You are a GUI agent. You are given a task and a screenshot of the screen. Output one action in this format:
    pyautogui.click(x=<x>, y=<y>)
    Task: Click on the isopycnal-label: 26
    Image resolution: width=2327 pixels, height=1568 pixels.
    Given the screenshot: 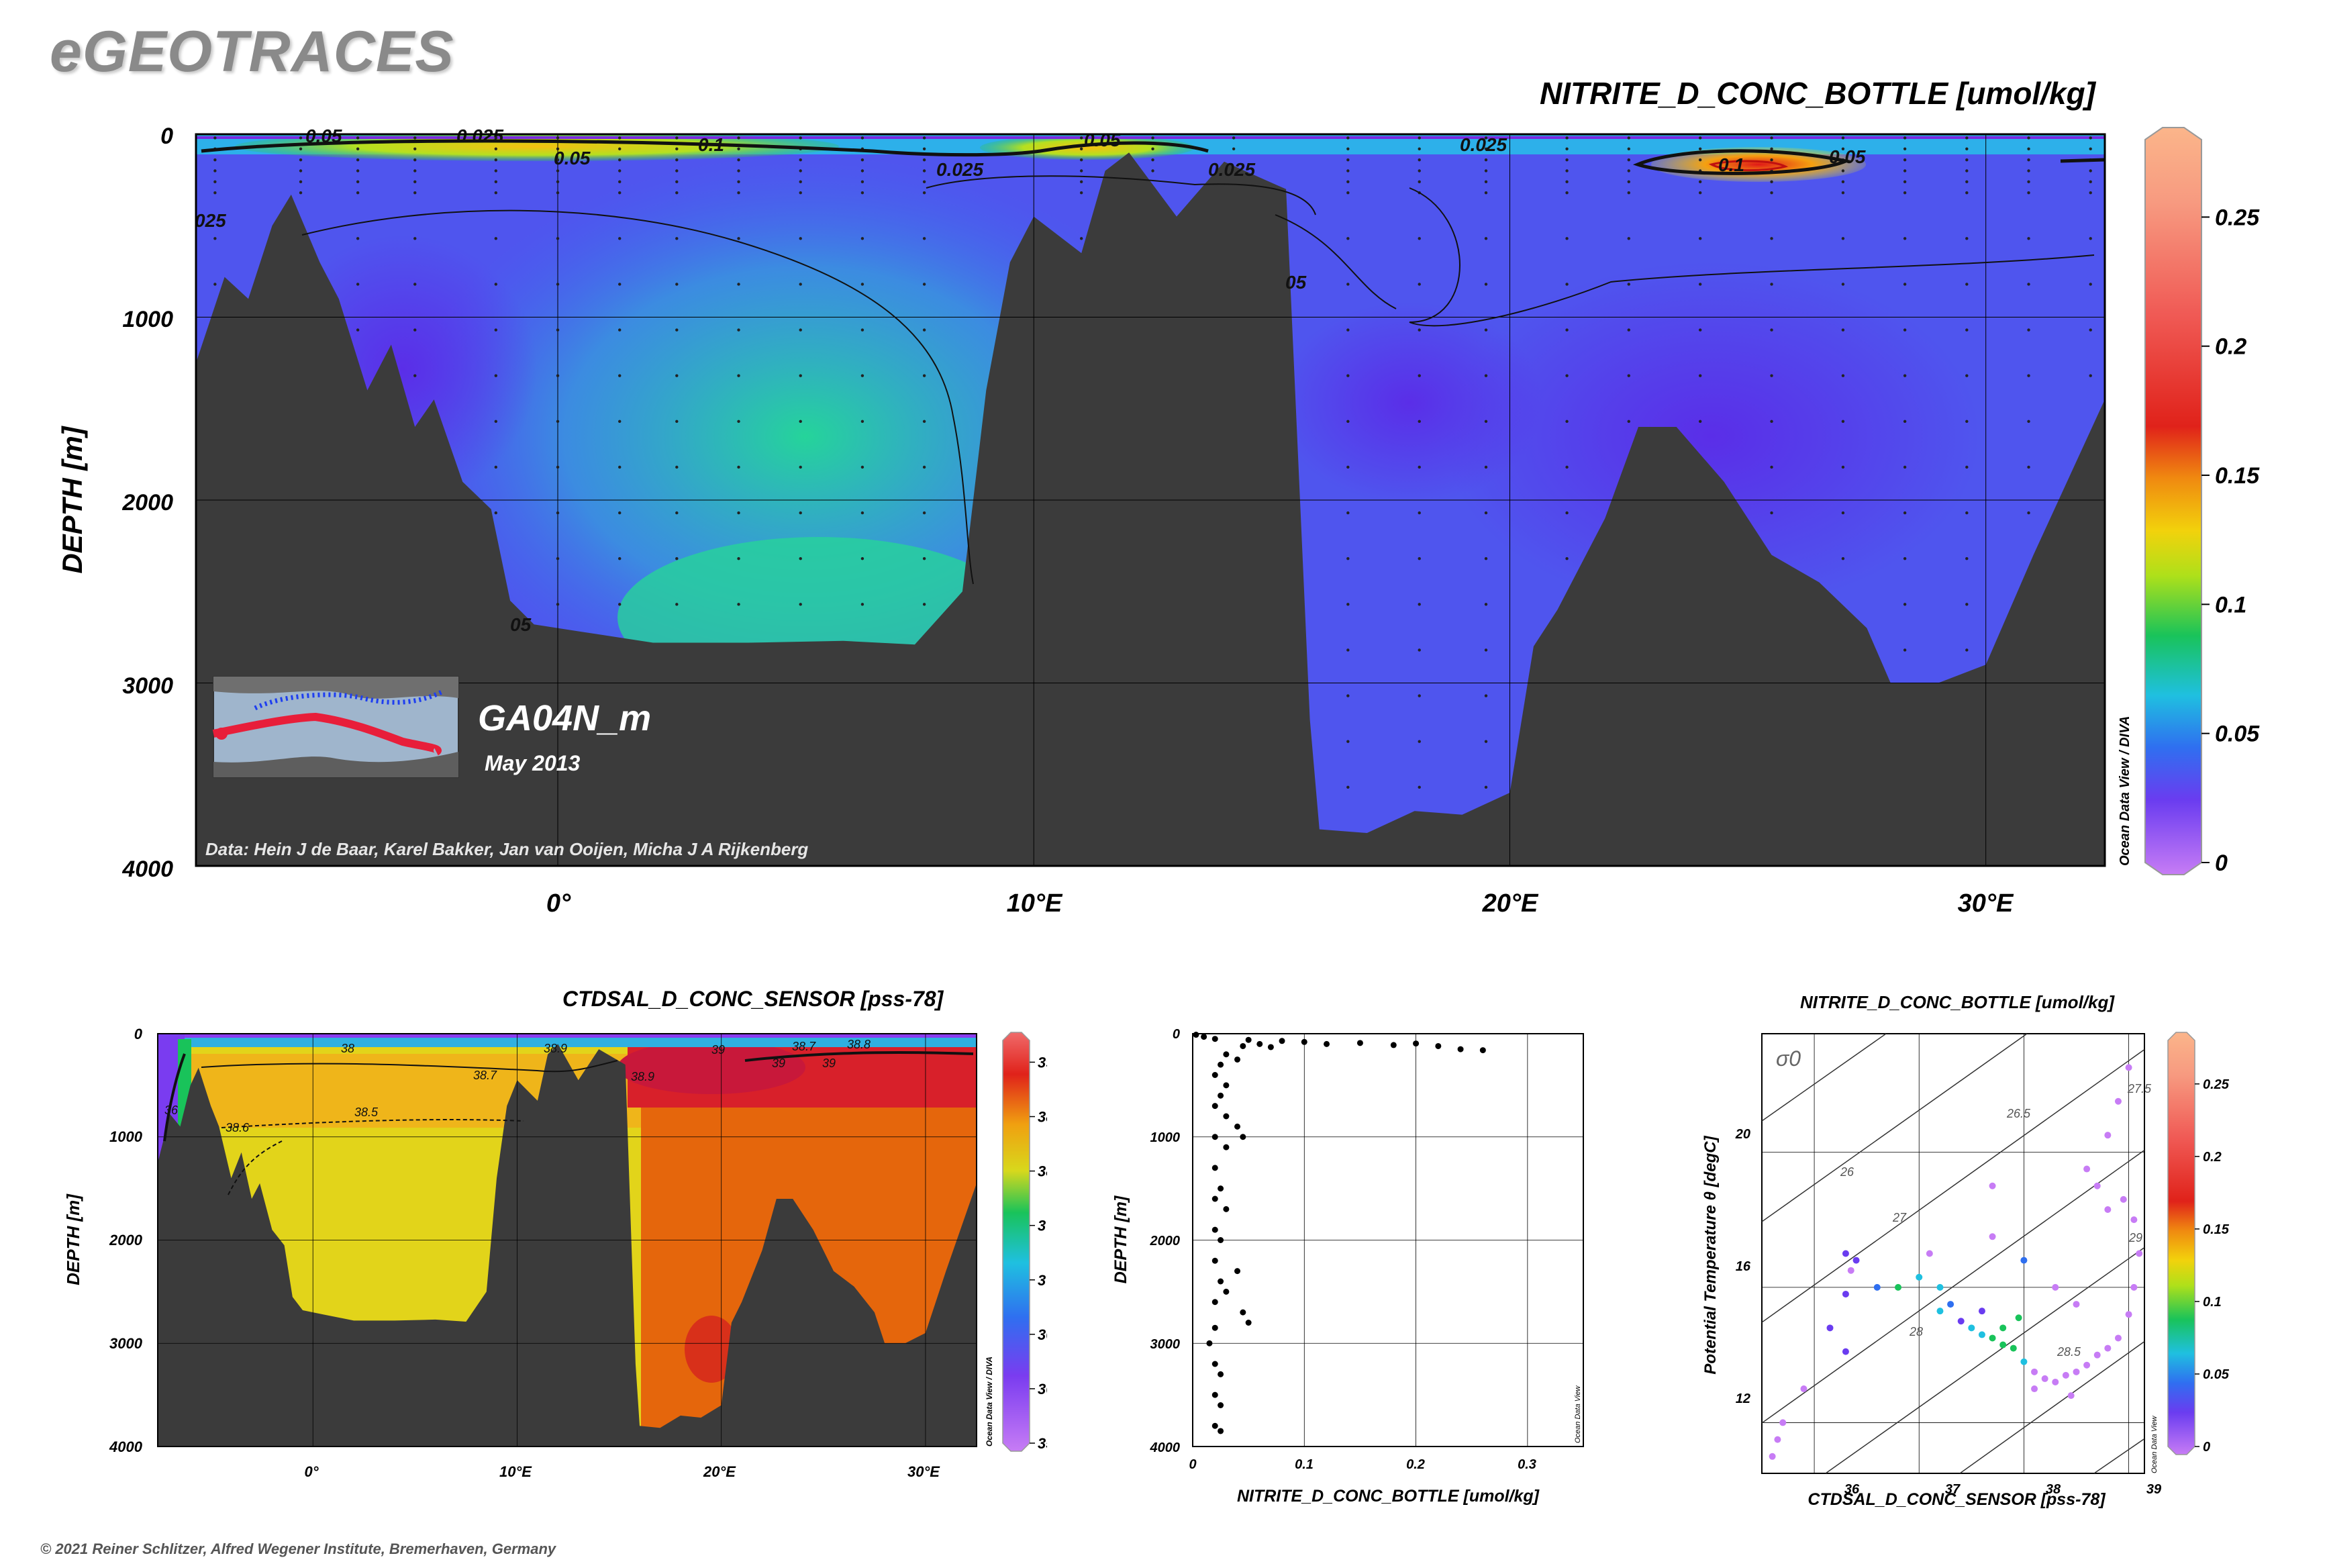 What is the action you would take?
    pyautogui.click(x=1847, y=1172)
    